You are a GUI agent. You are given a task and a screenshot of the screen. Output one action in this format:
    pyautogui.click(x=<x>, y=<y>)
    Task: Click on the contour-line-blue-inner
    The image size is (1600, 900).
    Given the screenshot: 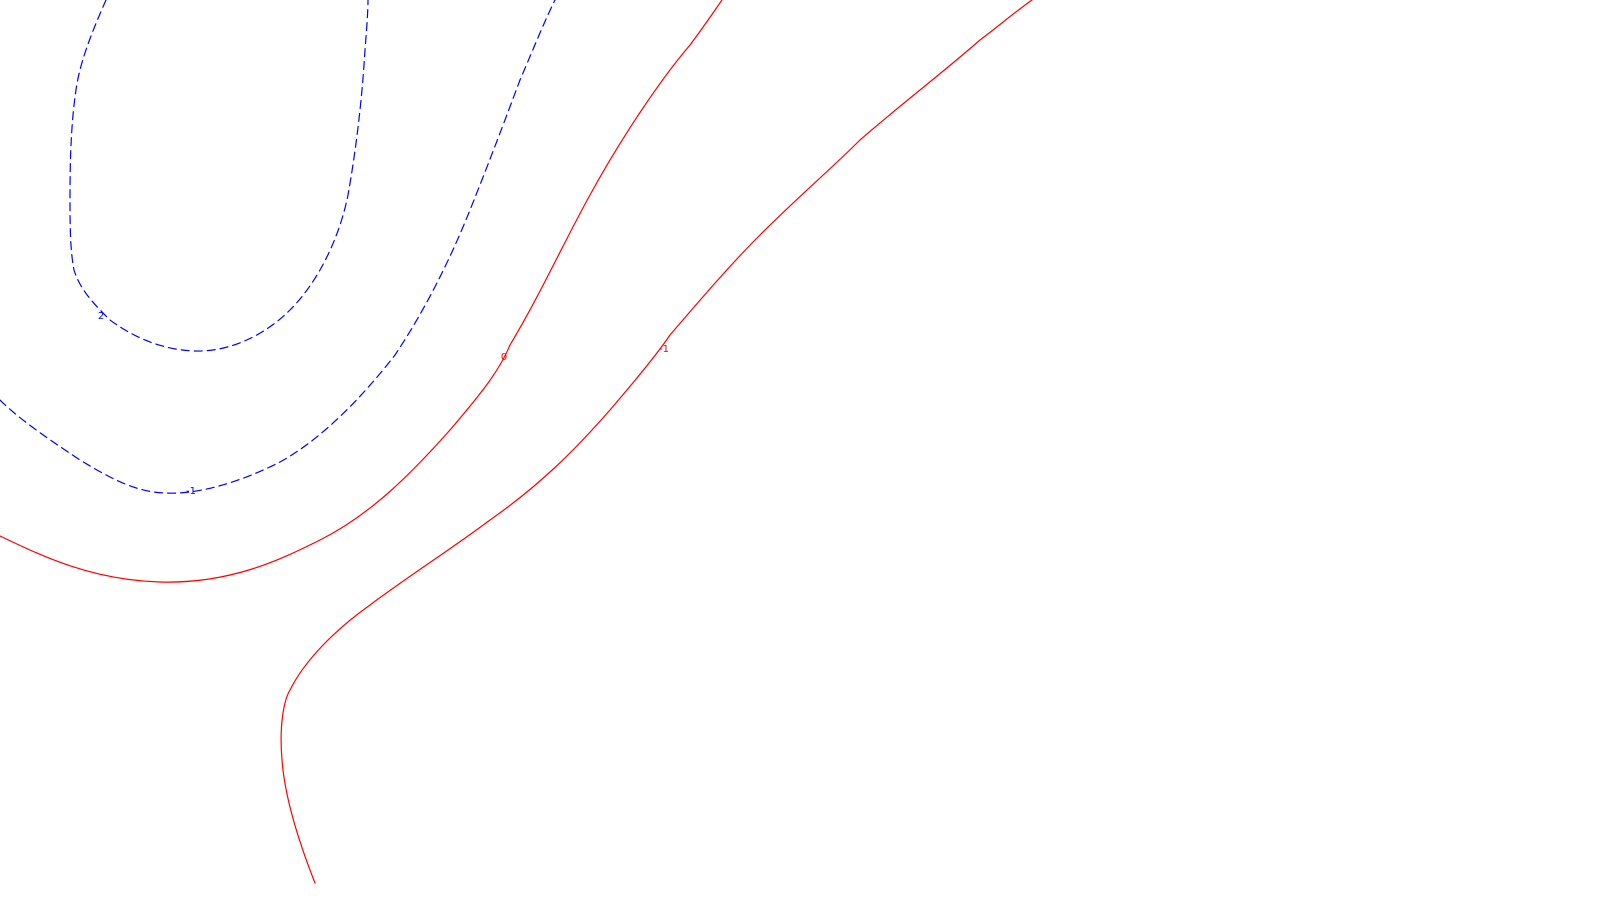 What is the action you would take?
    pyautogui.click(x=219, y=176)
    